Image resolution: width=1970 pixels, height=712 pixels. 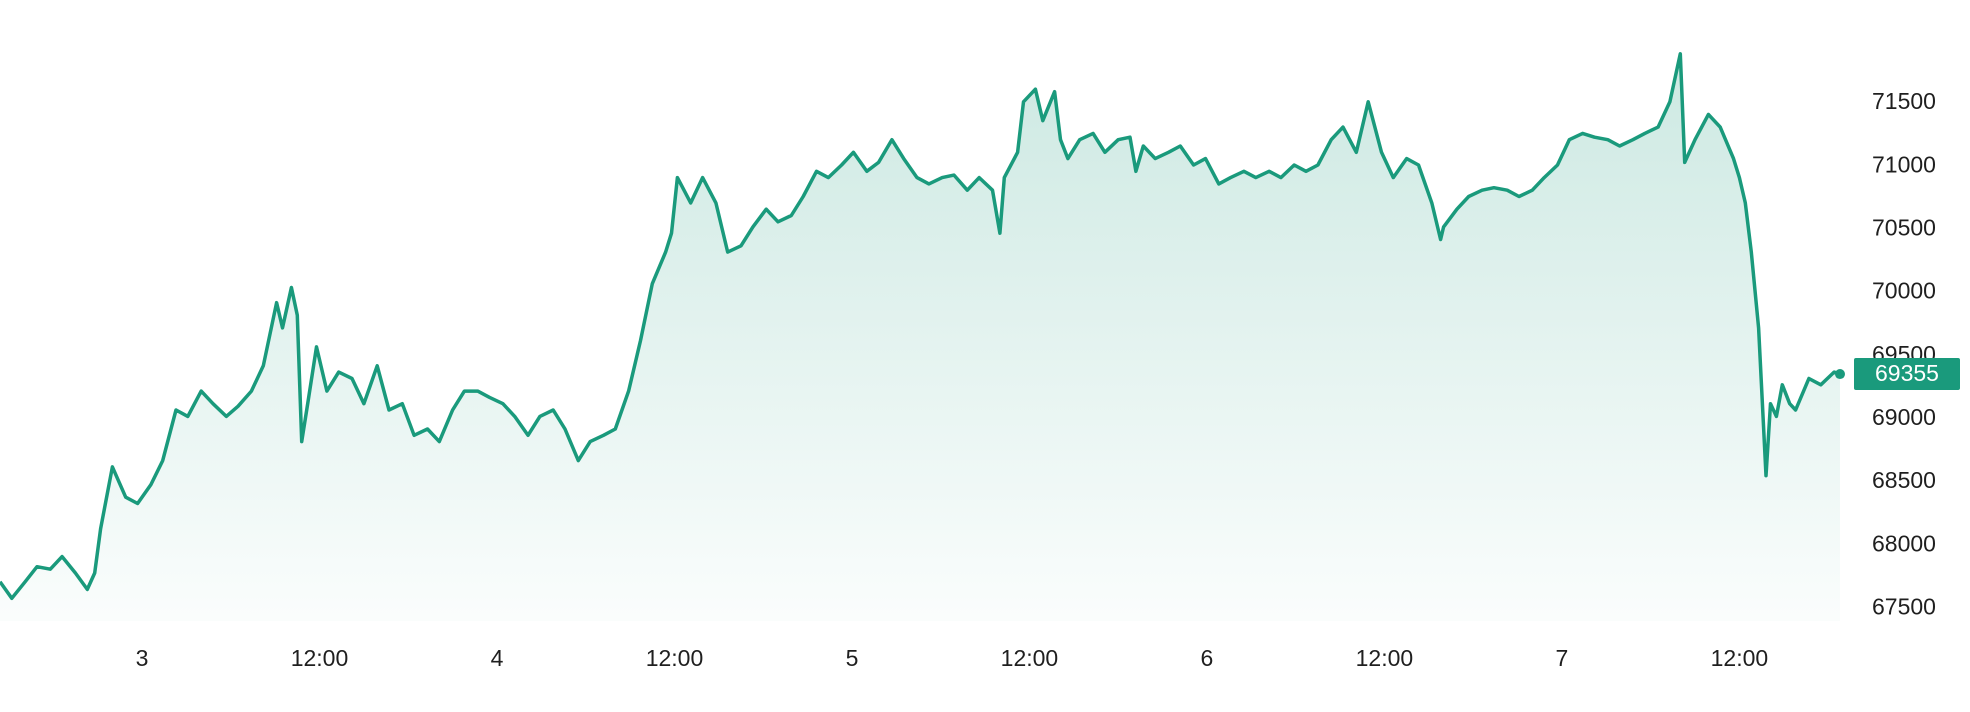 I want to click on last-point, so click(x=1840, y=374).